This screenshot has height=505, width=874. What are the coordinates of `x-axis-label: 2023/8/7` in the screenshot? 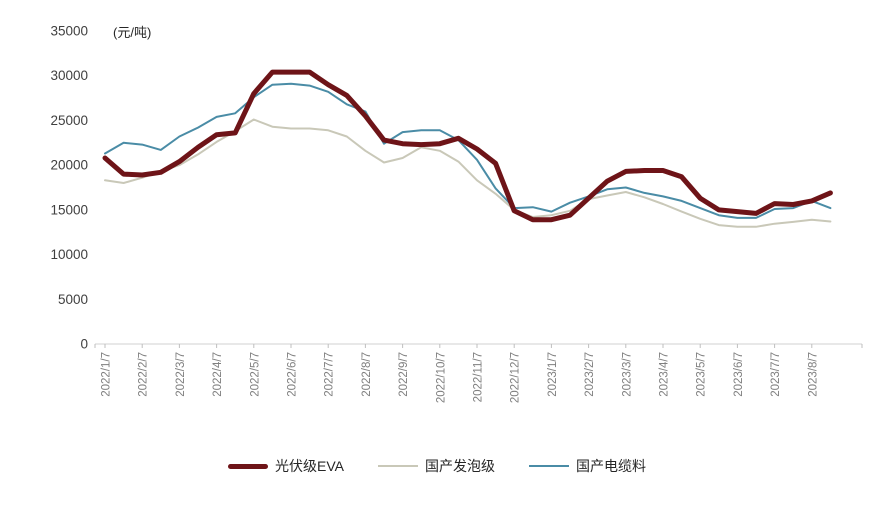 It's located at (813, 374).